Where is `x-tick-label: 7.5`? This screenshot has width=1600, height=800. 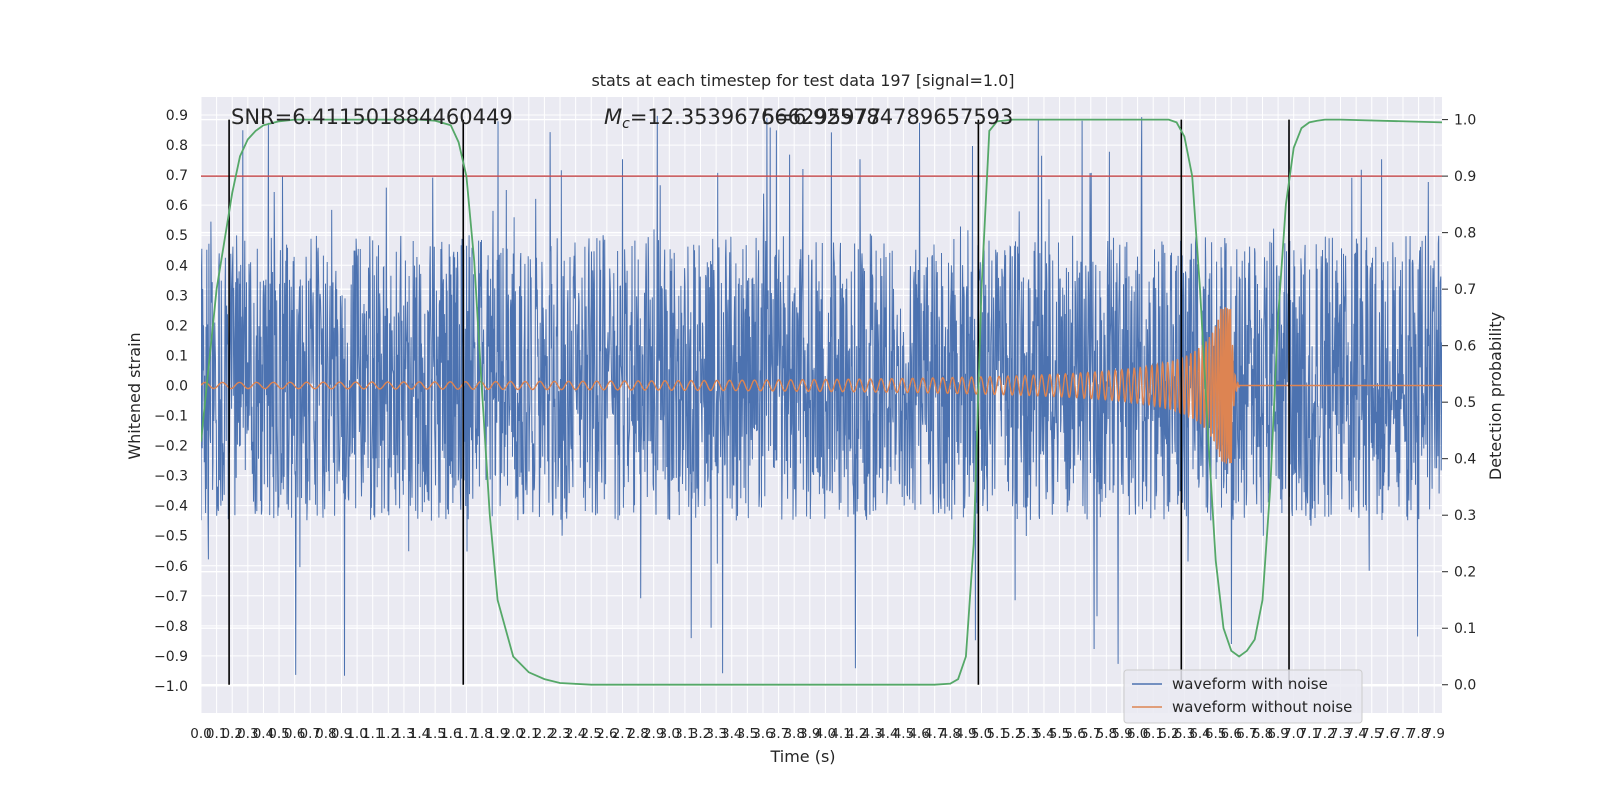
x-tick-label: 7.5 is located at coordinates (1371, 734).